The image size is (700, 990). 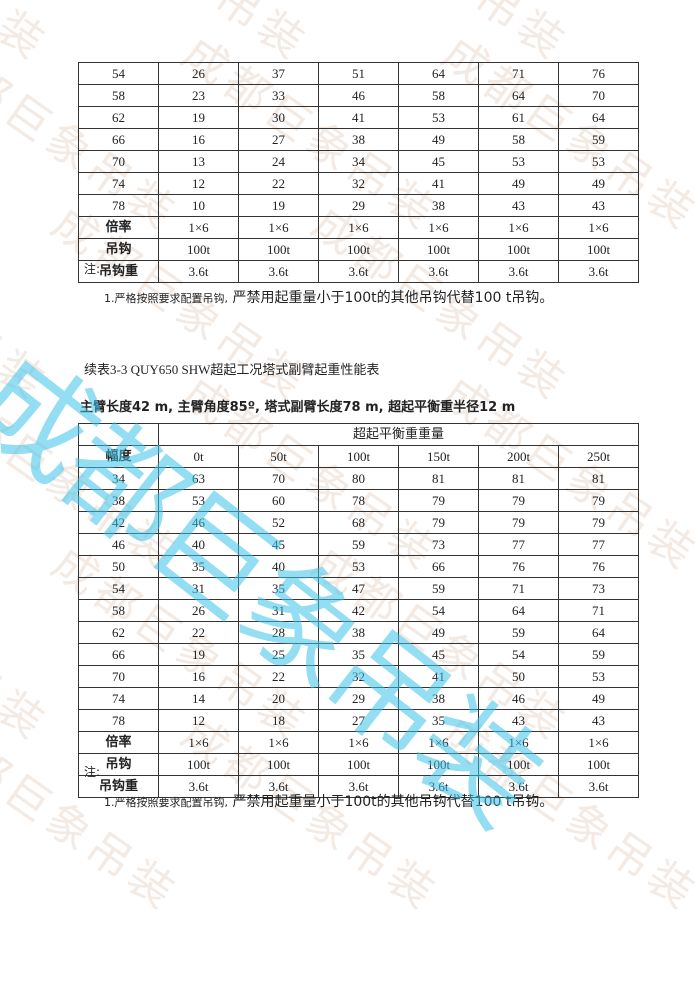 I want to click on value-cell: 52, so click(x=278, y=522).